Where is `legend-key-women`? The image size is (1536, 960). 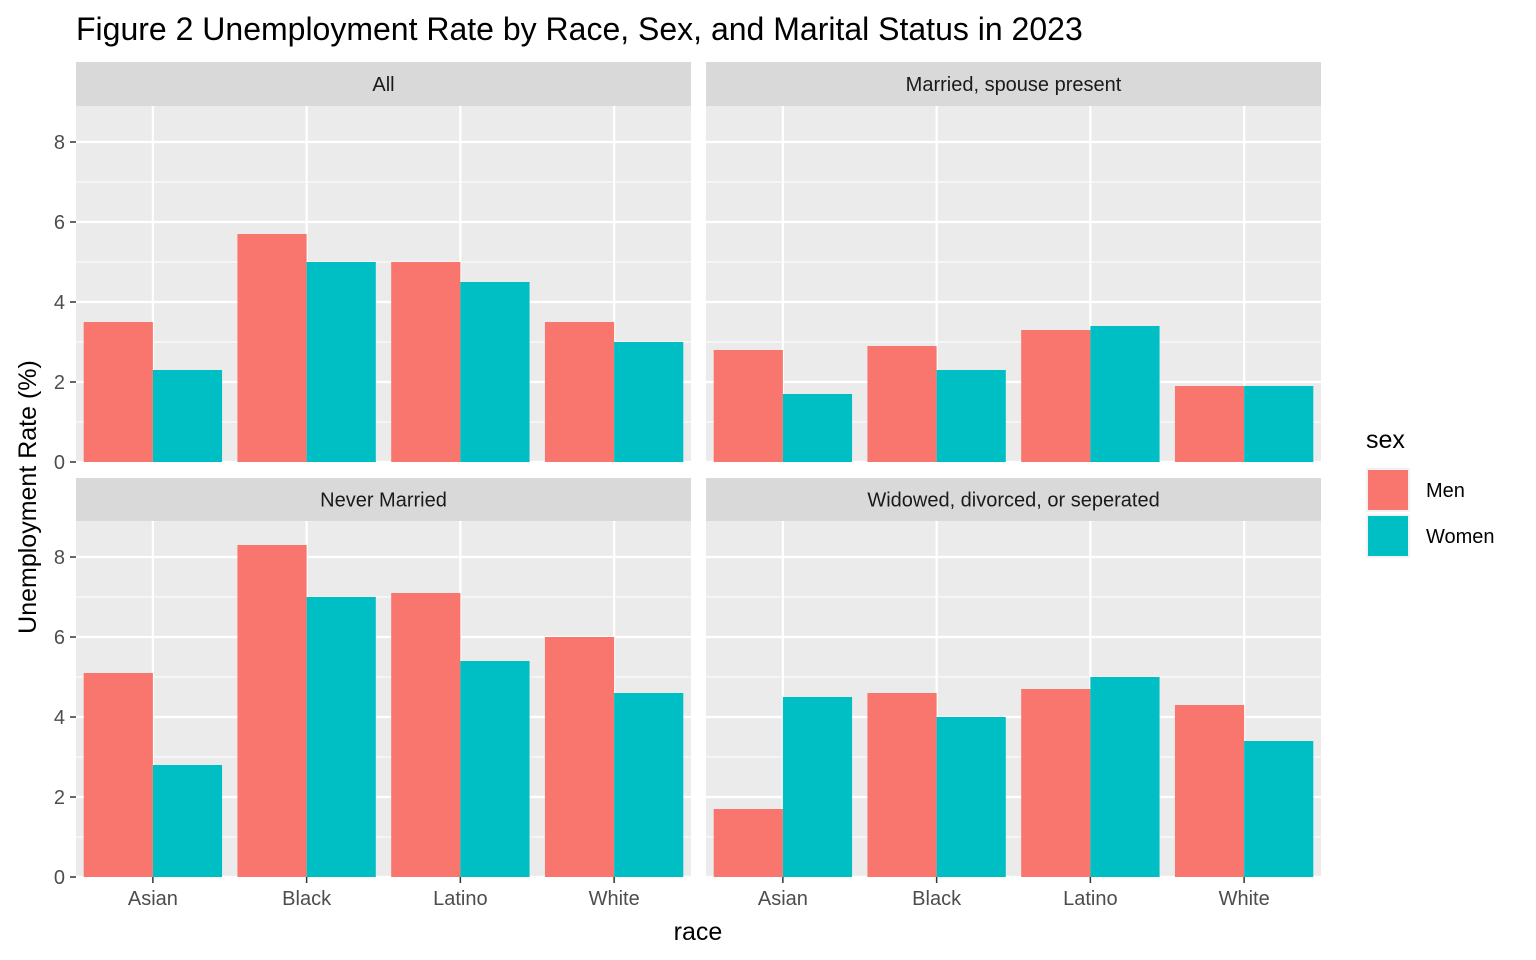
legend-key-women is located at coordinates (1388, 536).